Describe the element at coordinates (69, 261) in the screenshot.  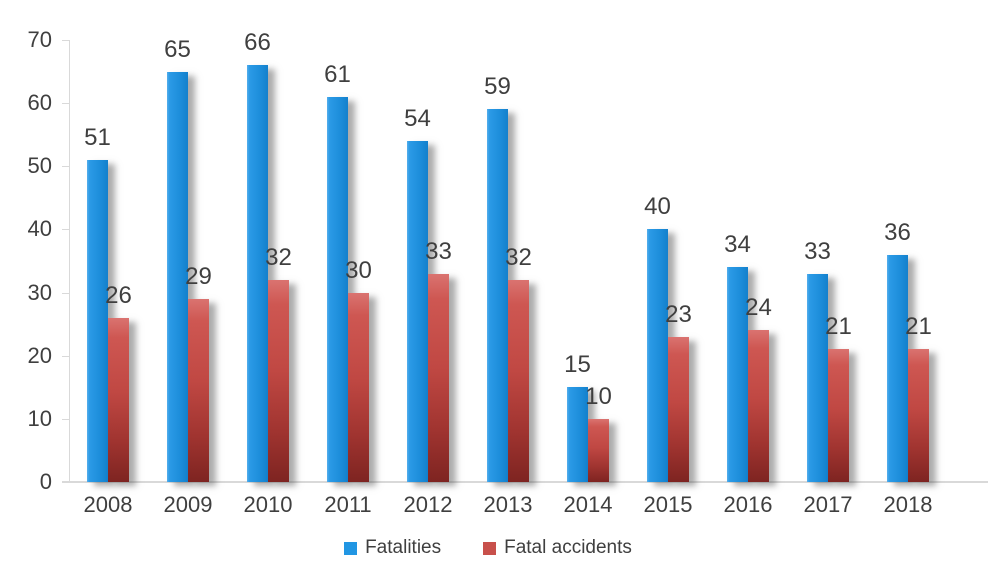
I see `y-axis-line` at that location.